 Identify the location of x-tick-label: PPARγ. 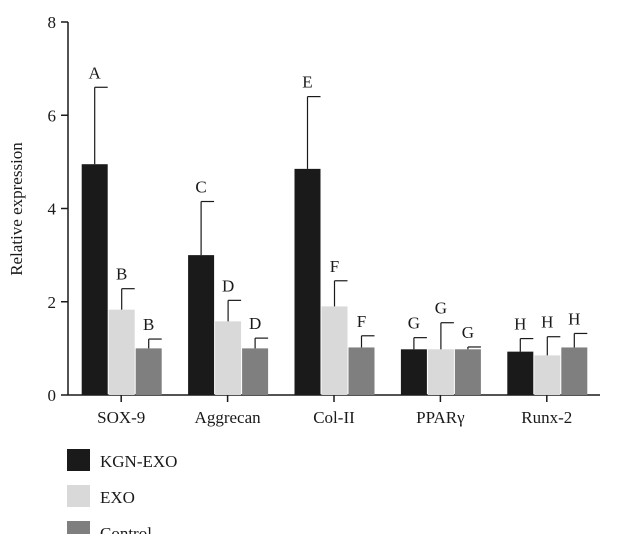
(440, 417).